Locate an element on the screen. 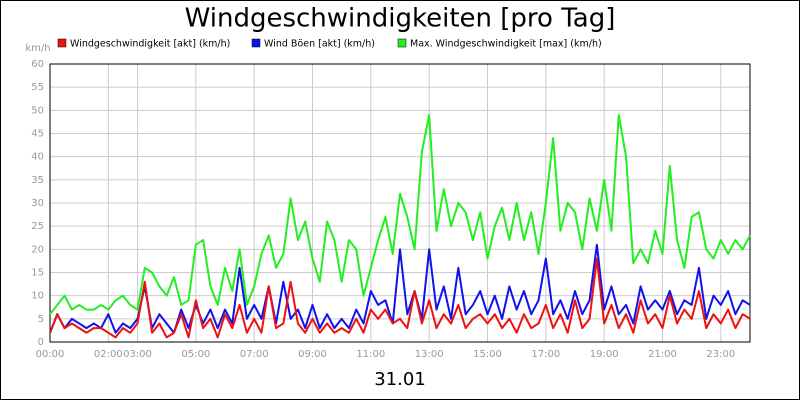 The height and width of the screenshot is (400, 800). y-tick-label: 60 is located at coordinates (37, 64).